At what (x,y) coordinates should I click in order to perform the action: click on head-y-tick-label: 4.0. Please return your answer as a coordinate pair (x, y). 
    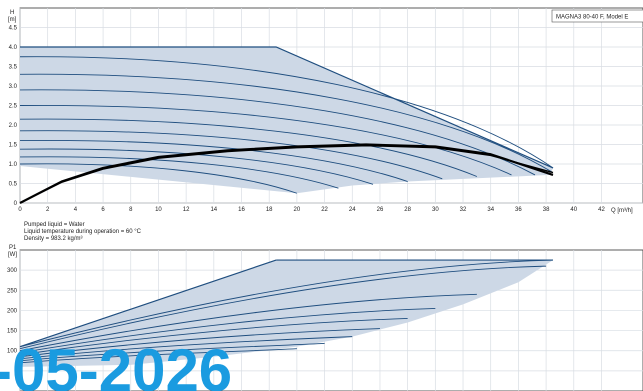
    Looking at the image, I should click on (13, 48).